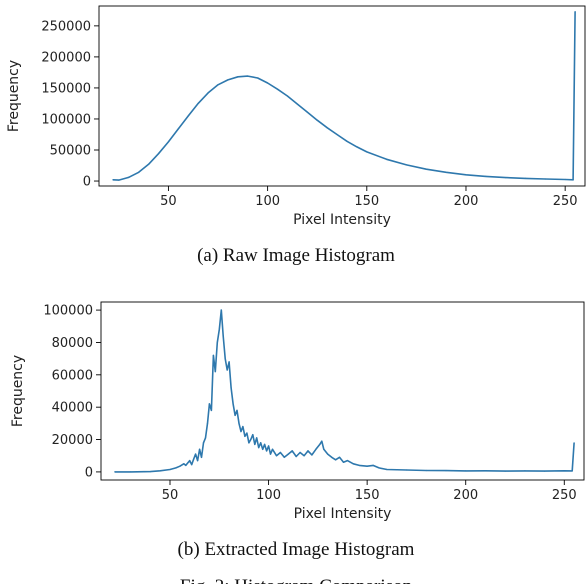 This screenshot has height=584, width=588. What do you see at coordinates (342, 220) in the screenshot?
I see `x-axis-label: Pixel Intensity` at bounding box center [342, 220].